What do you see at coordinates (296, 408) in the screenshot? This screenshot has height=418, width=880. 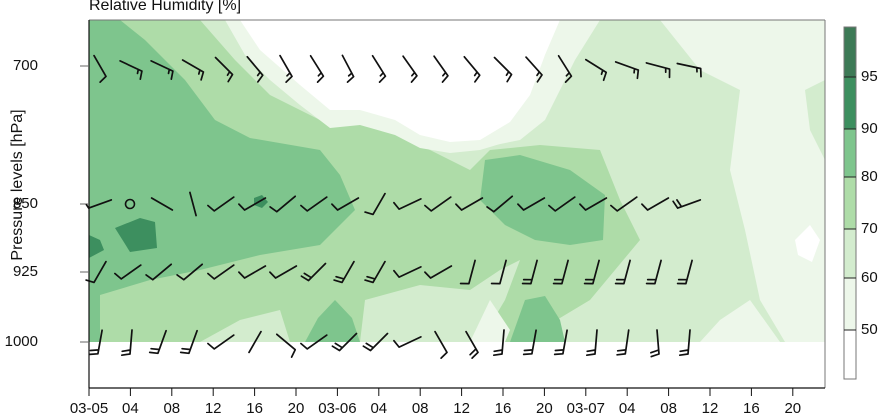 I see `x-tick-label: 20` at bounding box center [296, 408].